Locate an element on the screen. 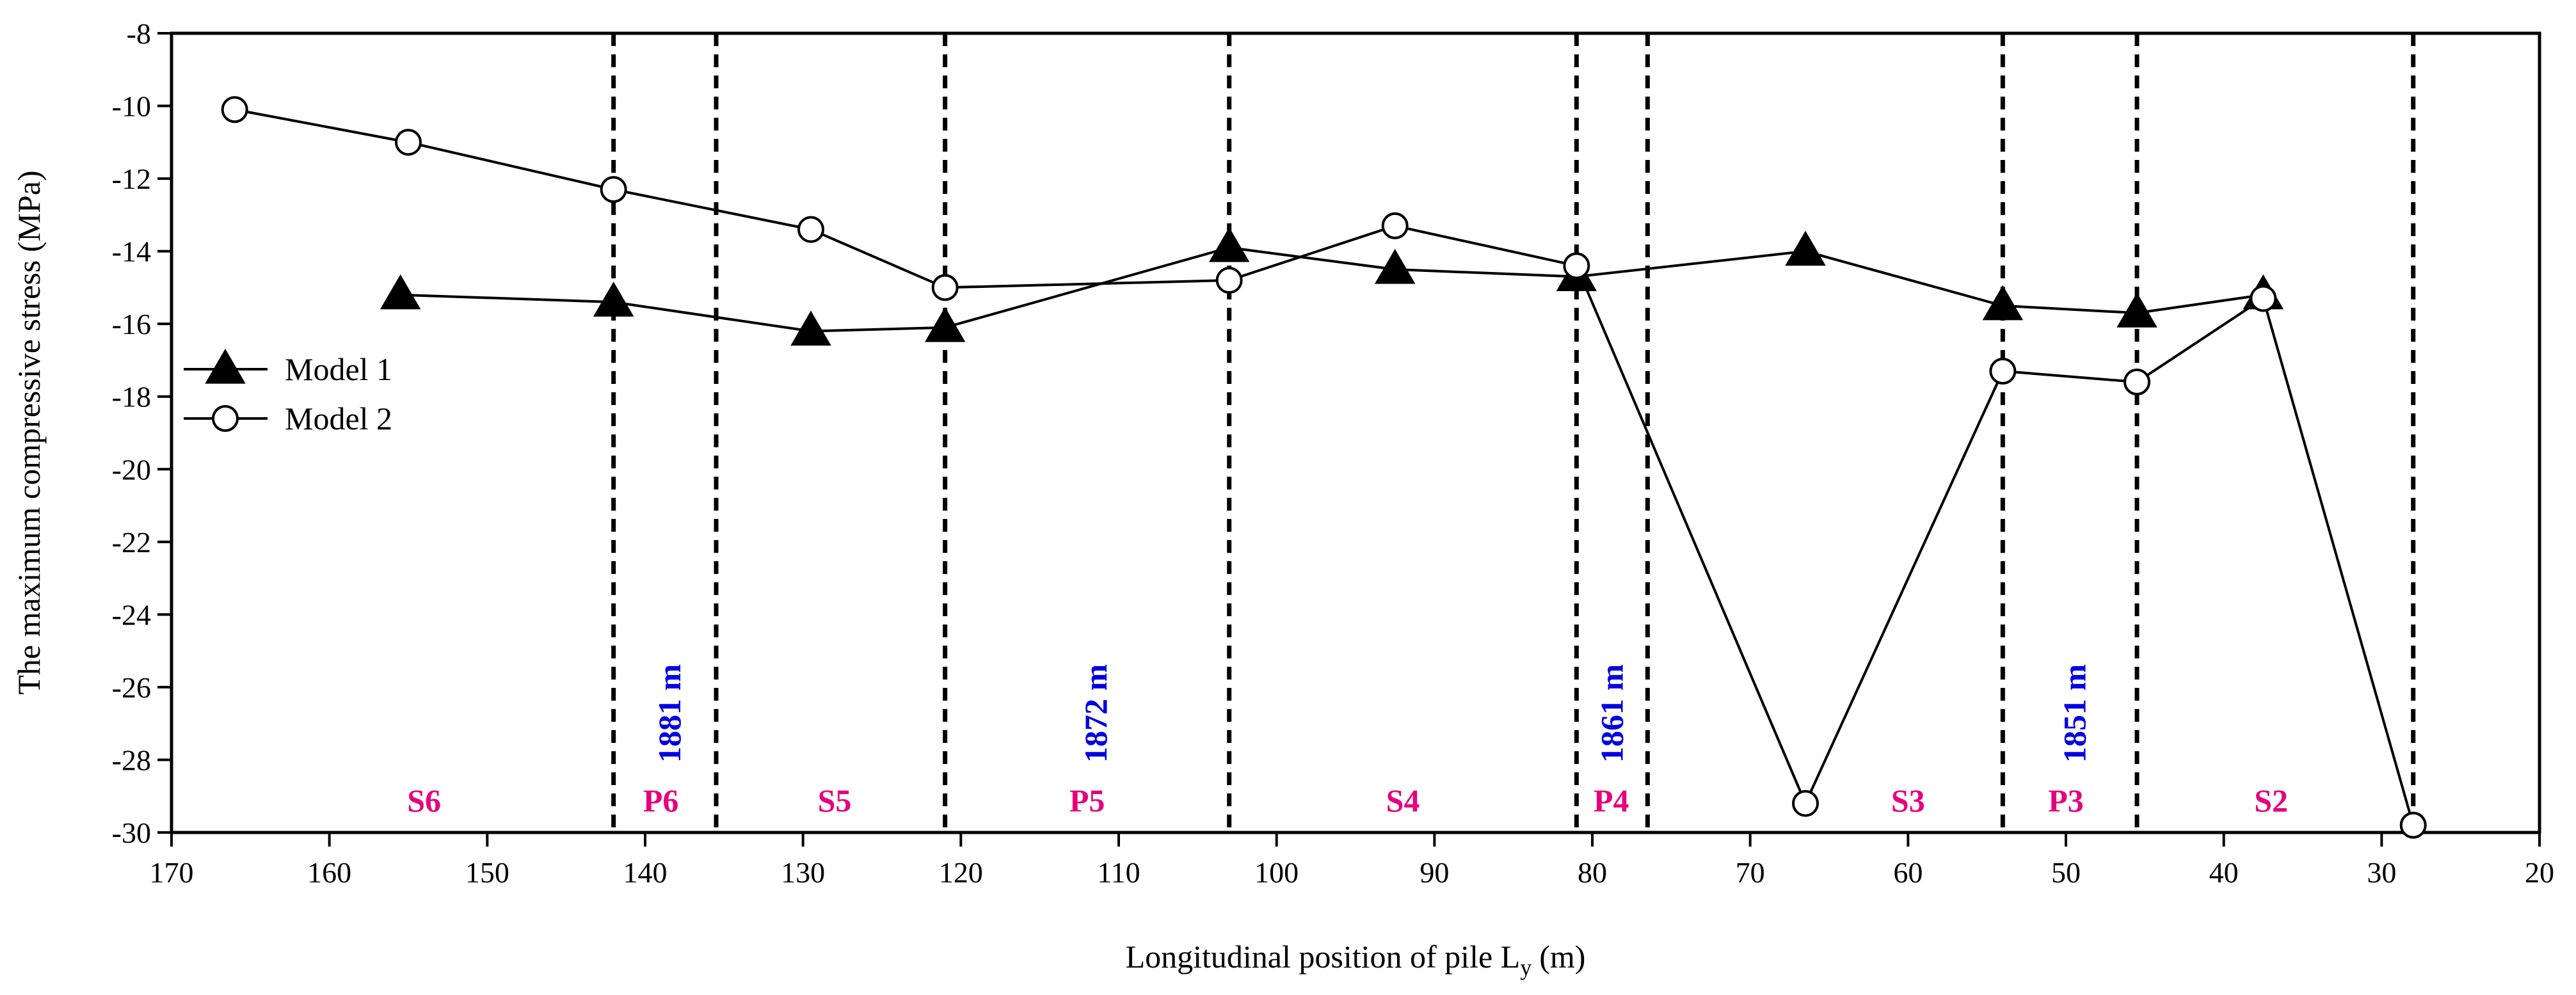 Image resolution: width=2576 pixels, height=995 pixels. x-tick-label: 140 is located at coordinates (645, 873).